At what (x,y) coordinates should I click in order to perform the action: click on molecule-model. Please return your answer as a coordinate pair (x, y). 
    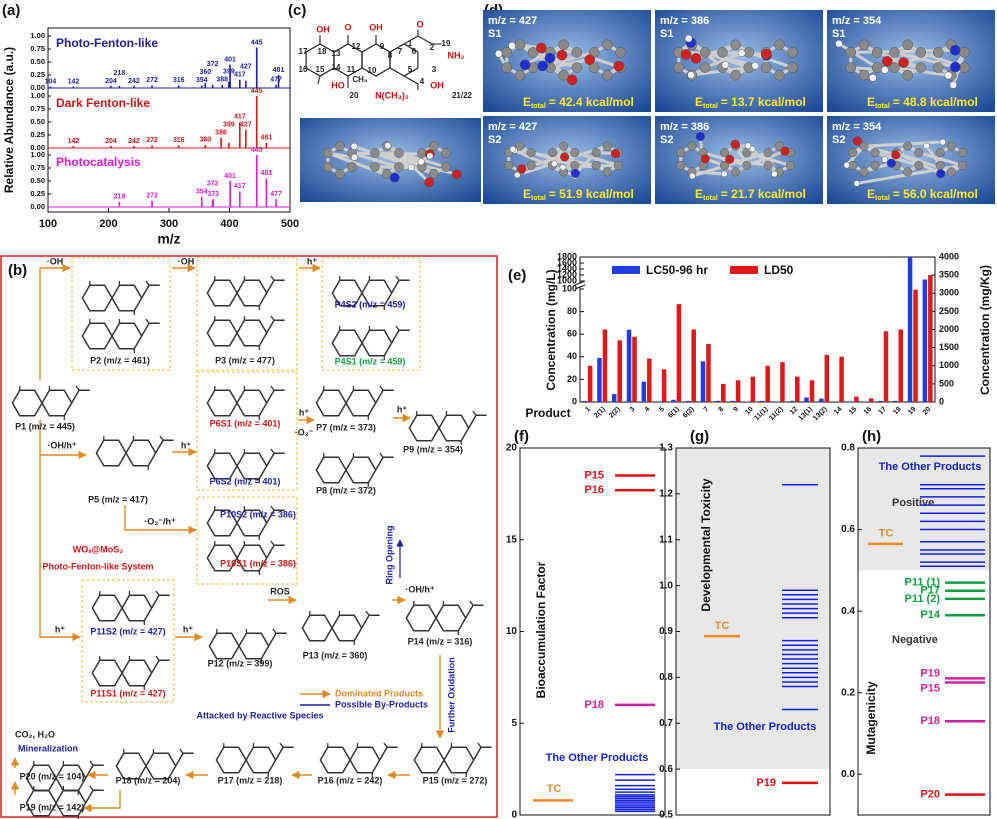
    Looking at the image, I should click on (563, 160).